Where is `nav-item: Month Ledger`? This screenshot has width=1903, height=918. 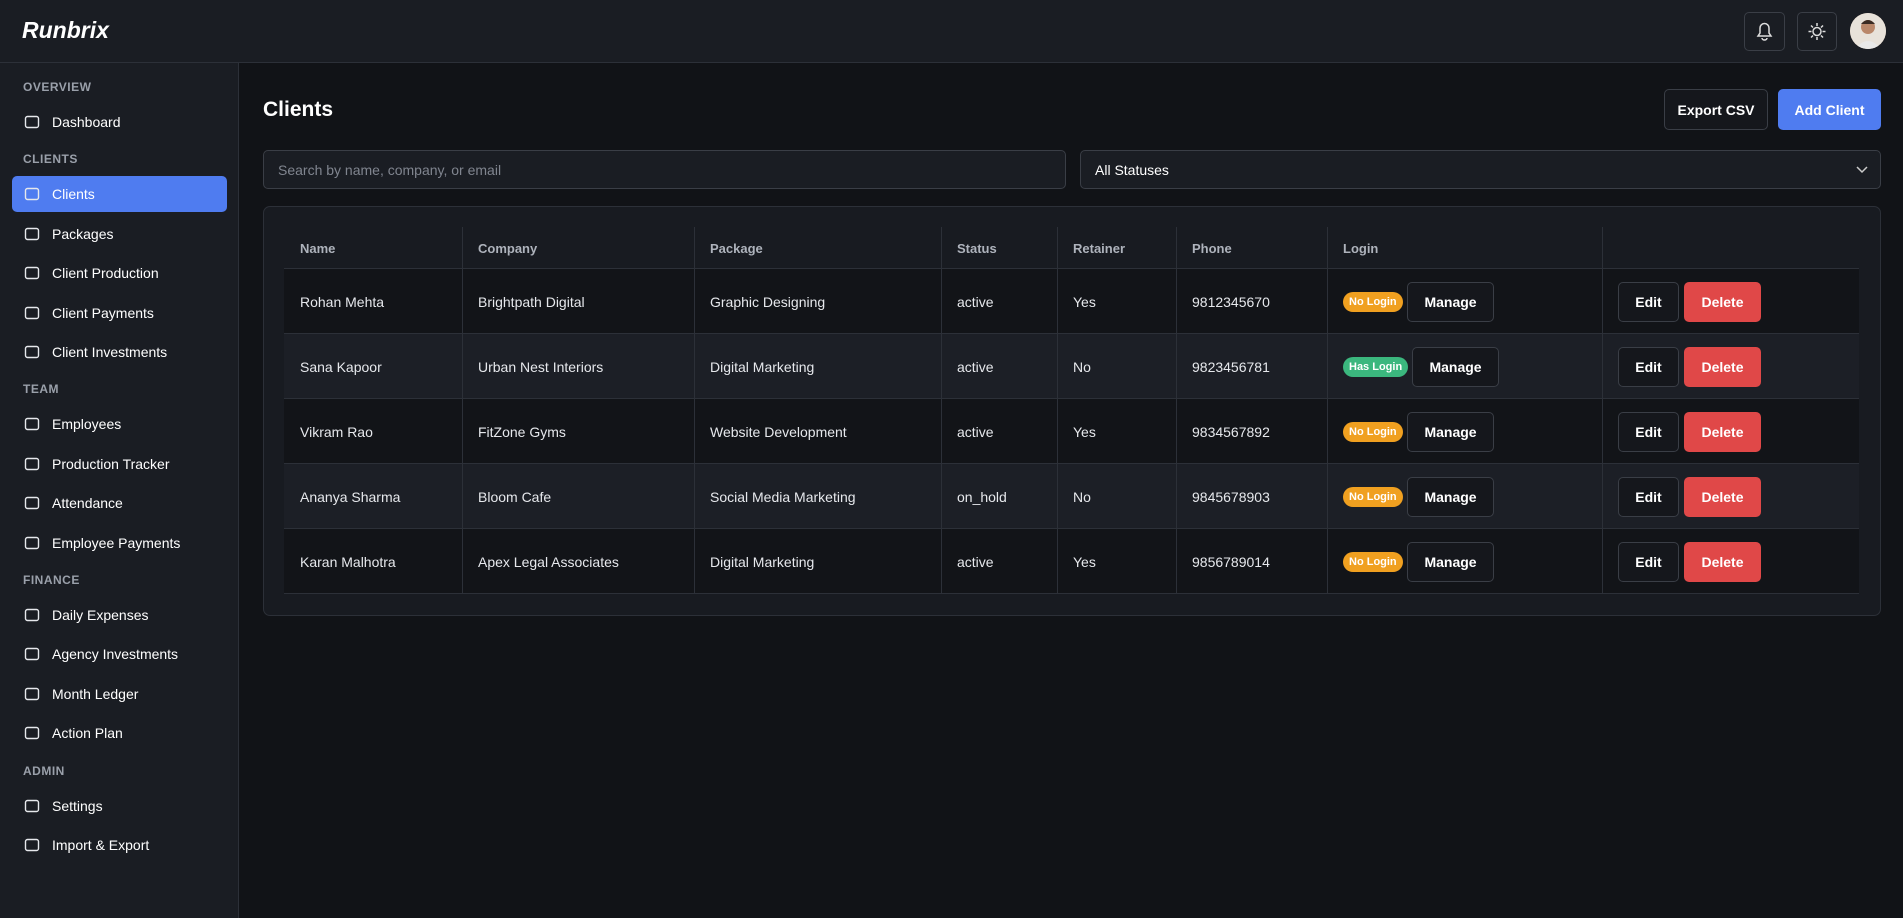 nav-item: Month Ledger is located at coordinates (119, 694).